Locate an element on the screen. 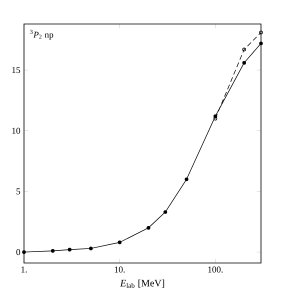 The height and width of the screenshot is (307, 291). x-tick-label: 100. is located at coordinates (215, 269).